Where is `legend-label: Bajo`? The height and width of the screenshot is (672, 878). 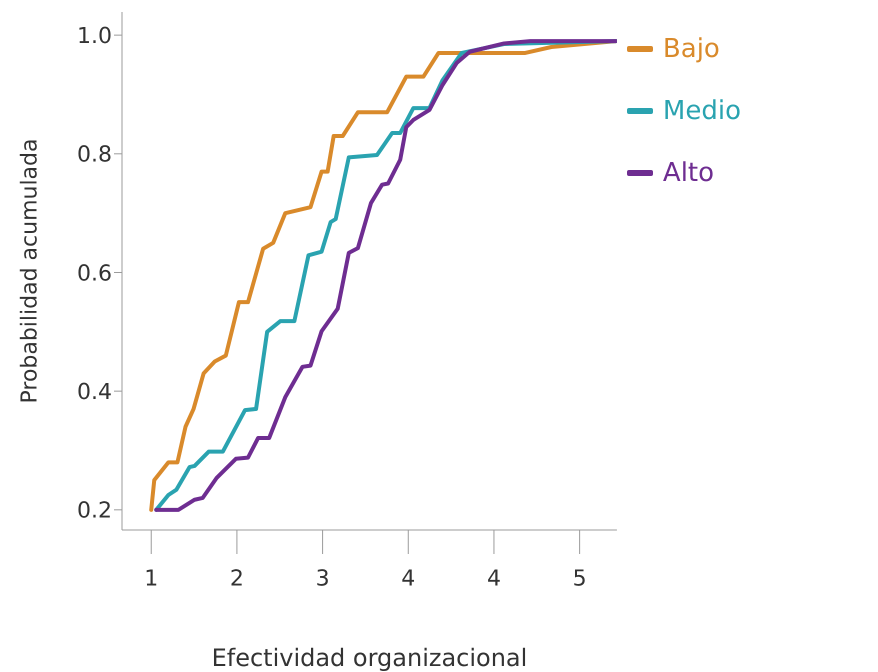 legend-label: Bajo is located at coordinates (691, 49).